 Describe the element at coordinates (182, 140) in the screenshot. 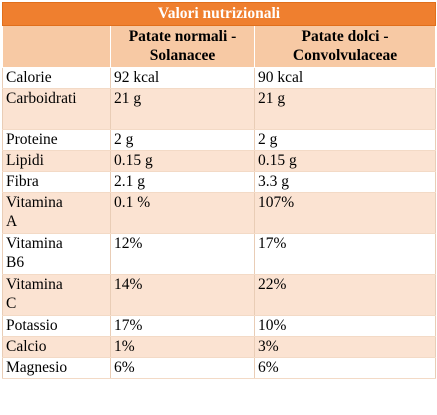

I see `value-normali: 2 g` at that location.